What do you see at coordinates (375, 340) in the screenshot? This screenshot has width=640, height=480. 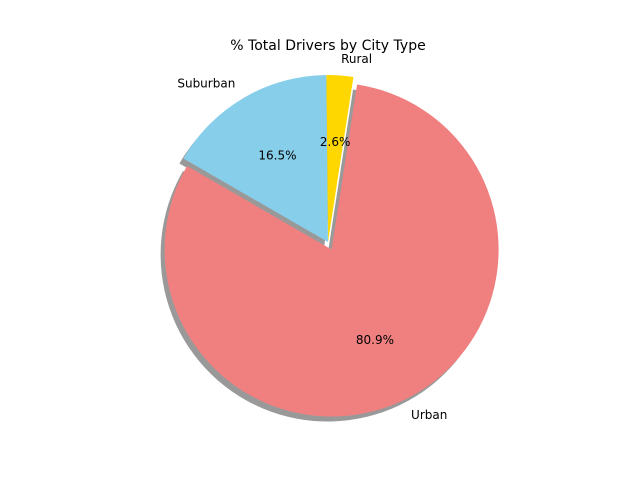 I see `pct-label-urban: 80.9%` at bounding box center [375, 340].